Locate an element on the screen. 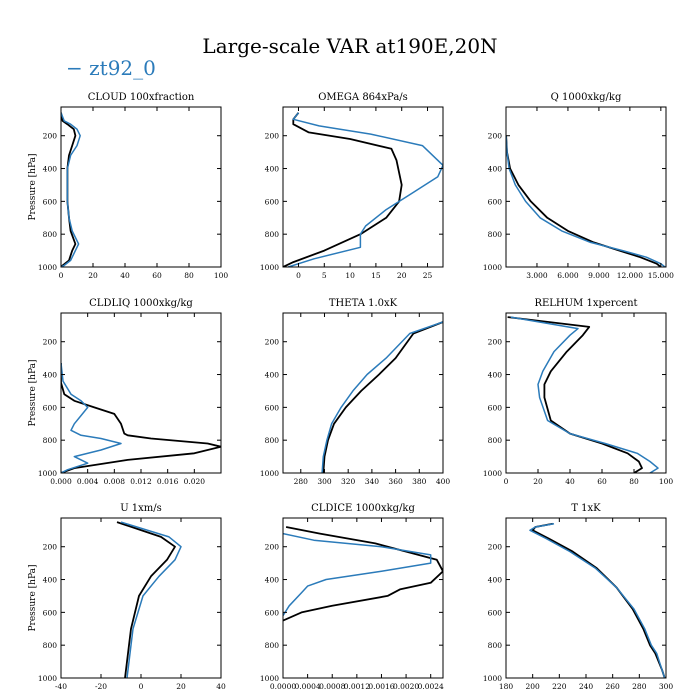 This screenshot has height=700, width=700. subplot-title: RELHUM 1xpercent is located at coordinates (585, 303).